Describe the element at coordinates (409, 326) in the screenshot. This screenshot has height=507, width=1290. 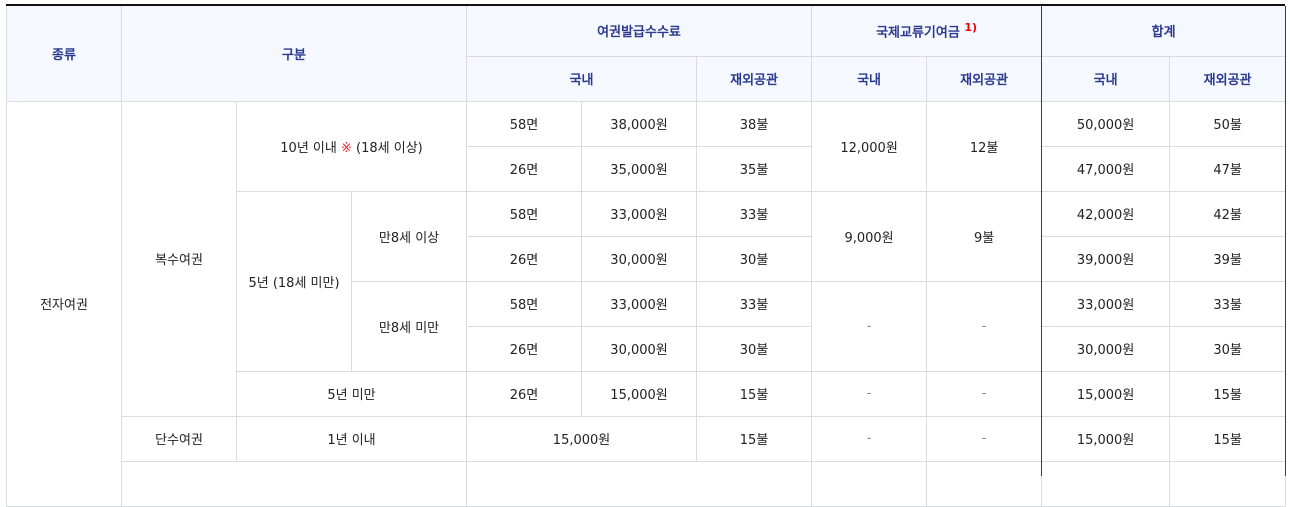
I see `age8-under-cell: 만8세 미만` at that location.